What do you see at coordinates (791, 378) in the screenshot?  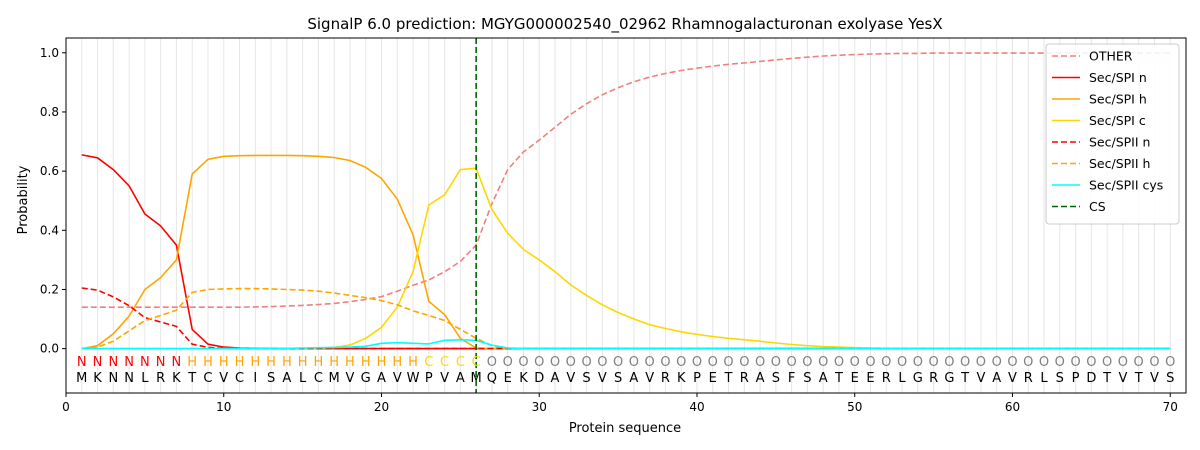 I see `sequence-letter: F` at bounding box center [791, 378].